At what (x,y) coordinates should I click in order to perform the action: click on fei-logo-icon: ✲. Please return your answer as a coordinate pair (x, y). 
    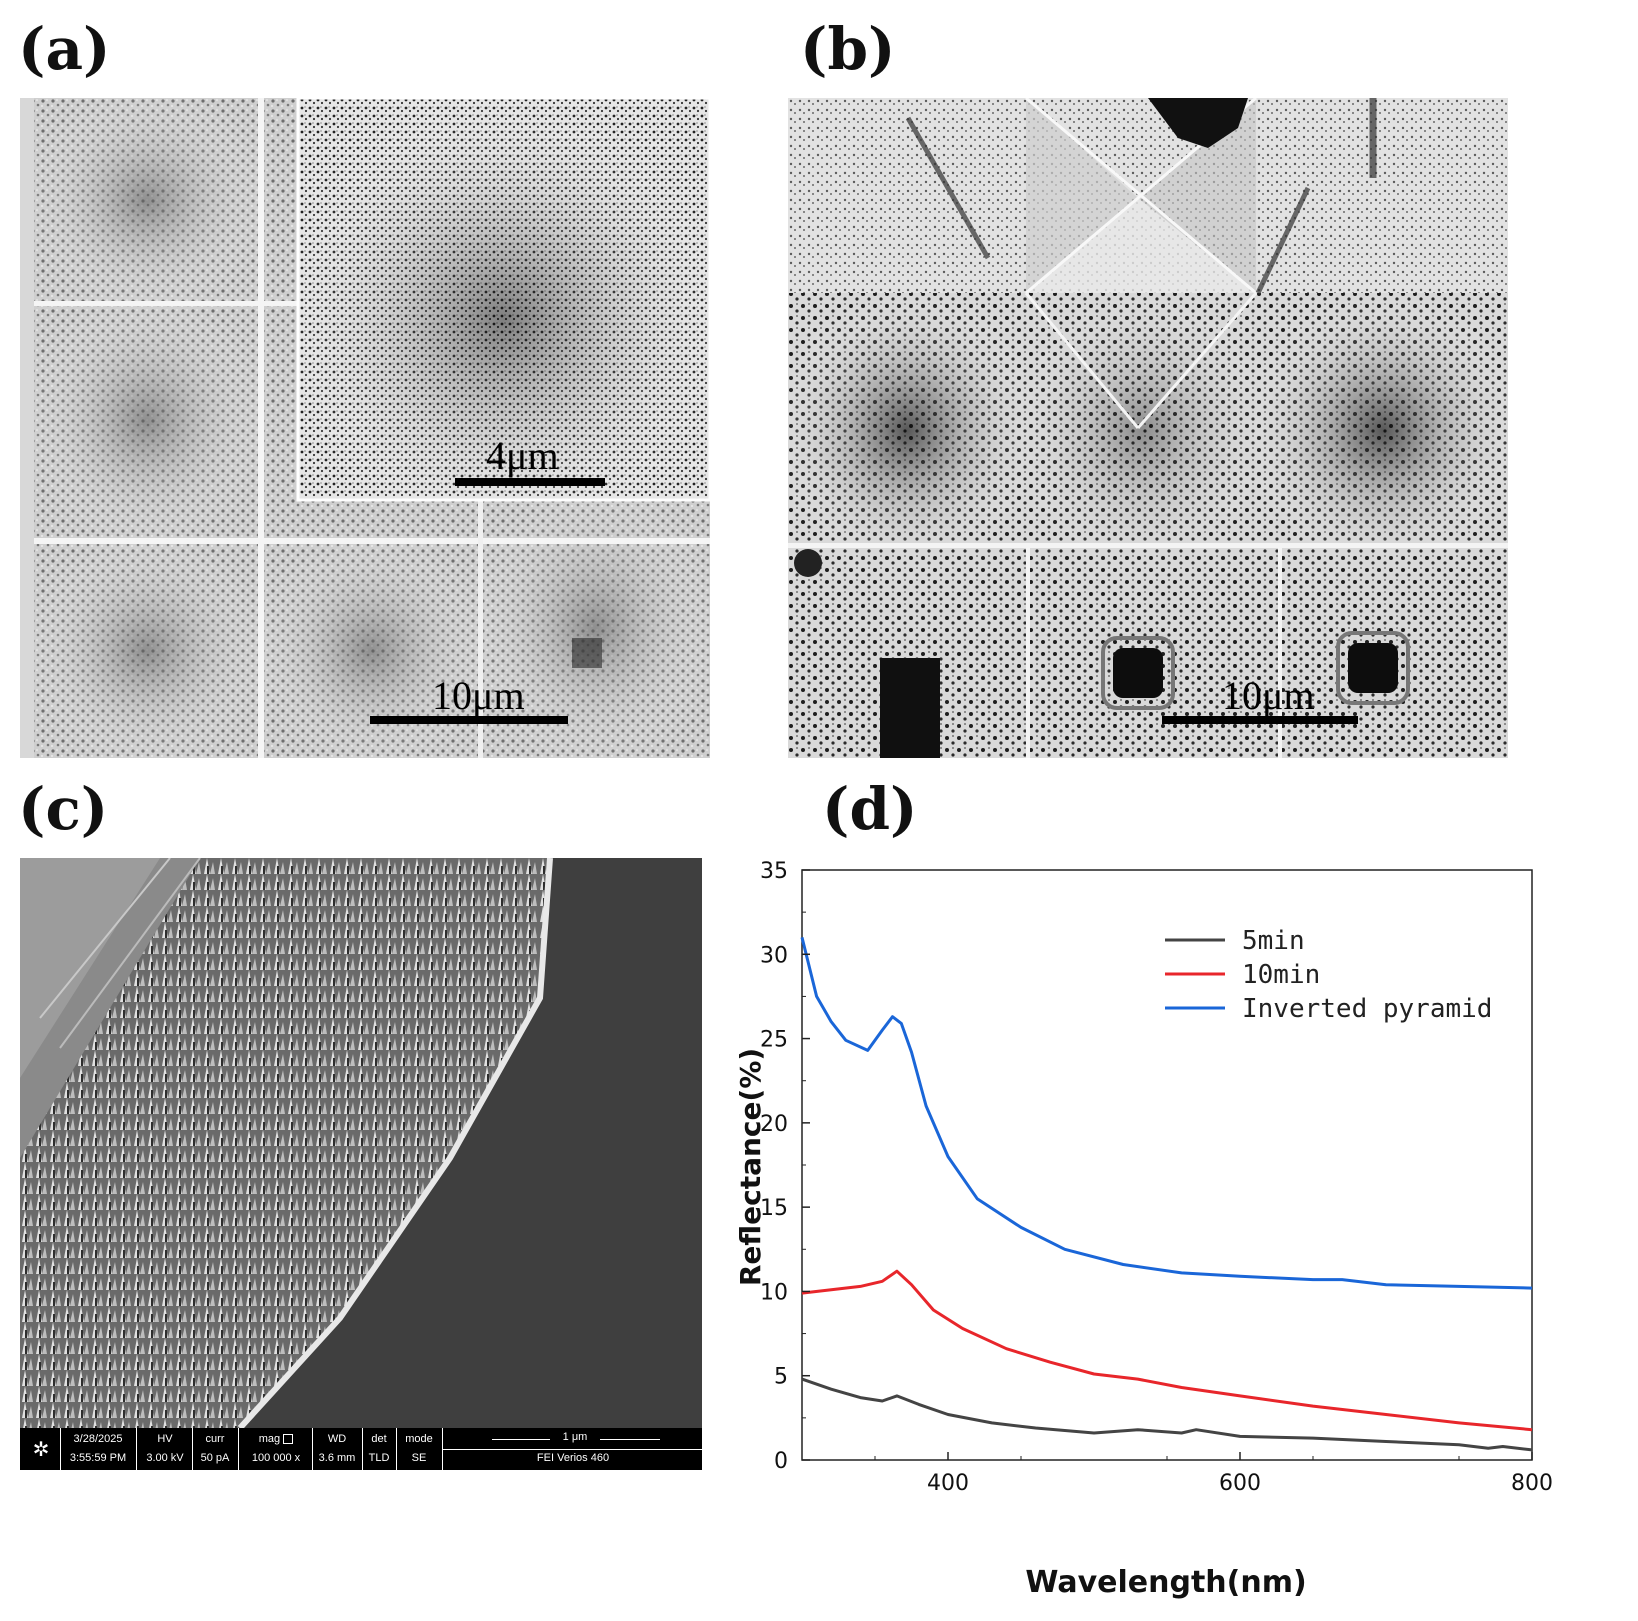
    Looking at the image, I should click on (41, 1449).